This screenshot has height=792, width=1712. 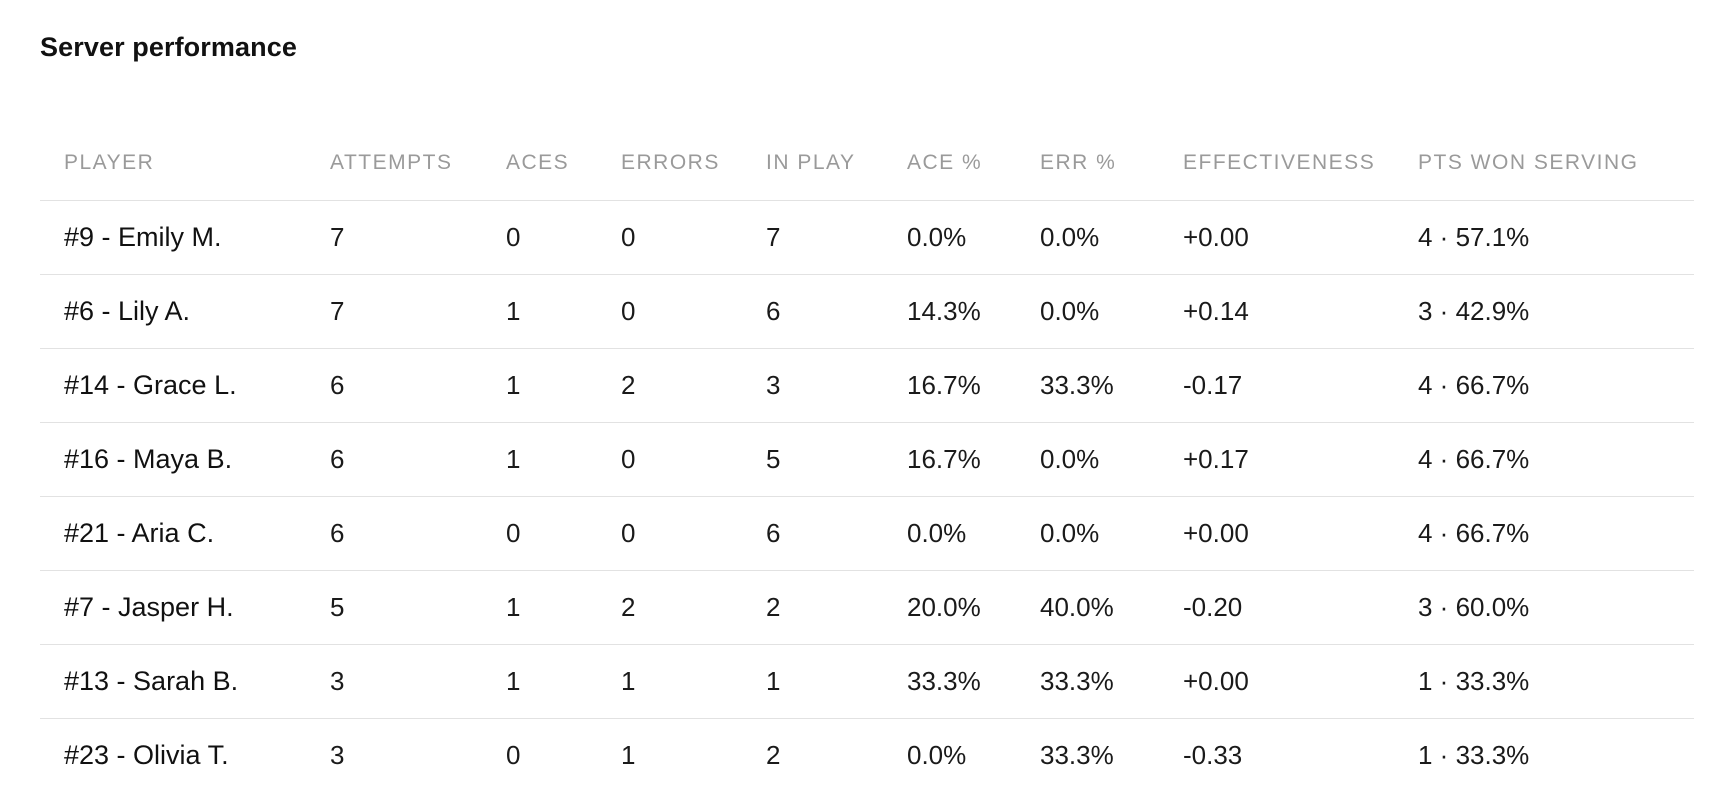 I want to click on effectiveness-cell: -0.33, so click(x=1300, y=755).